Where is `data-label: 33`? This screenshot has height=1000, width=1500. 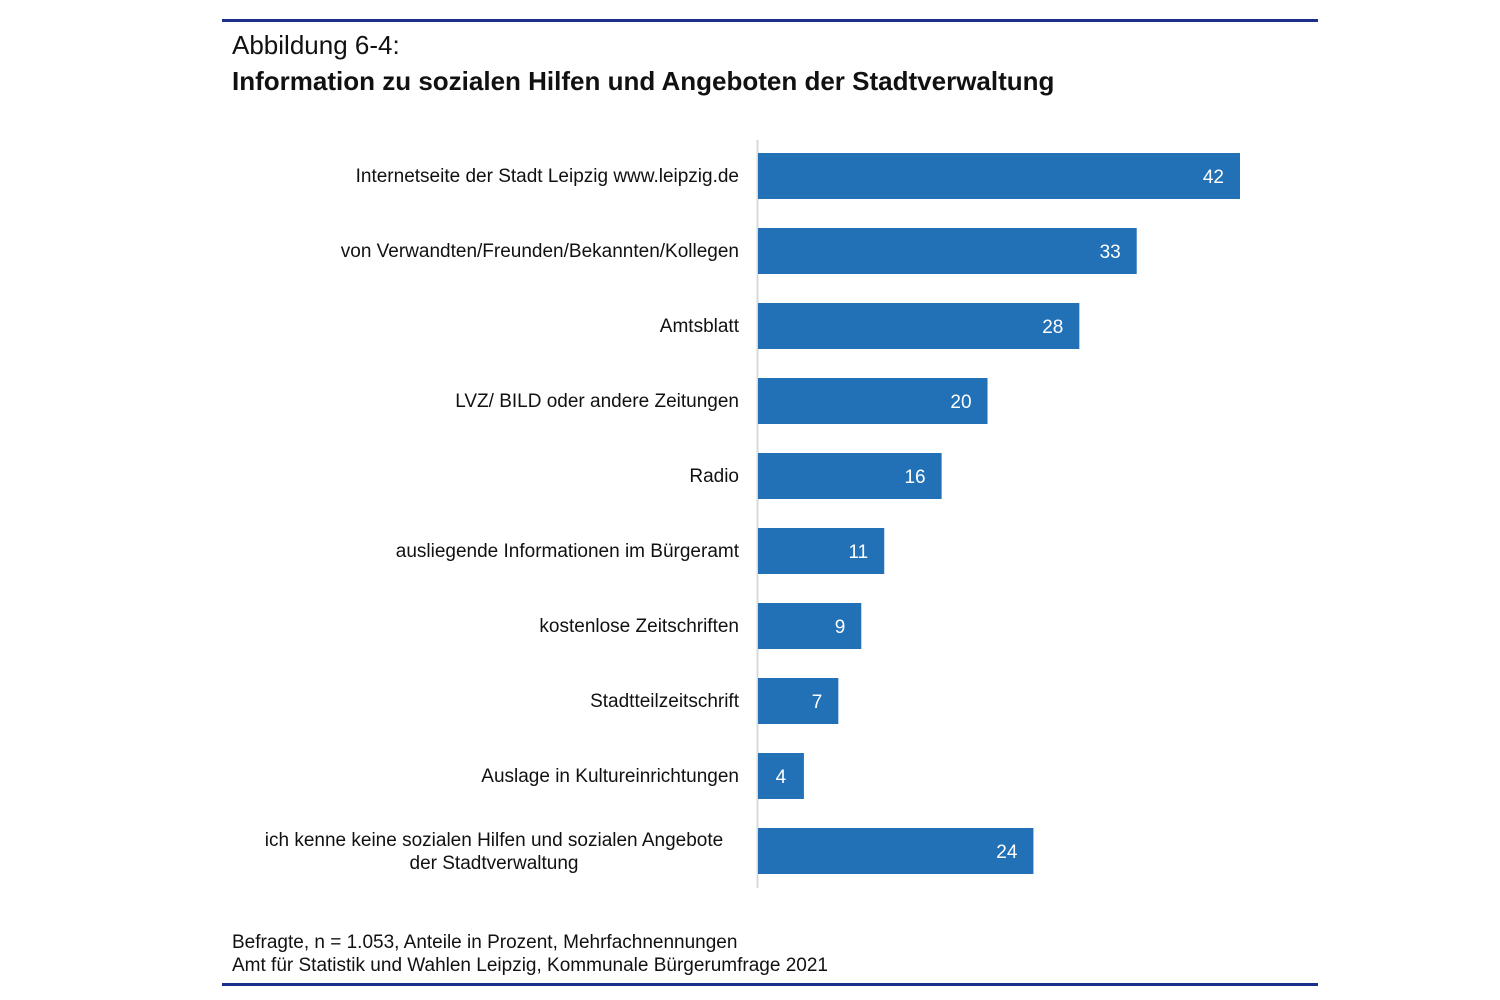 data-label: 33 is located at coordinates (1110, 252).